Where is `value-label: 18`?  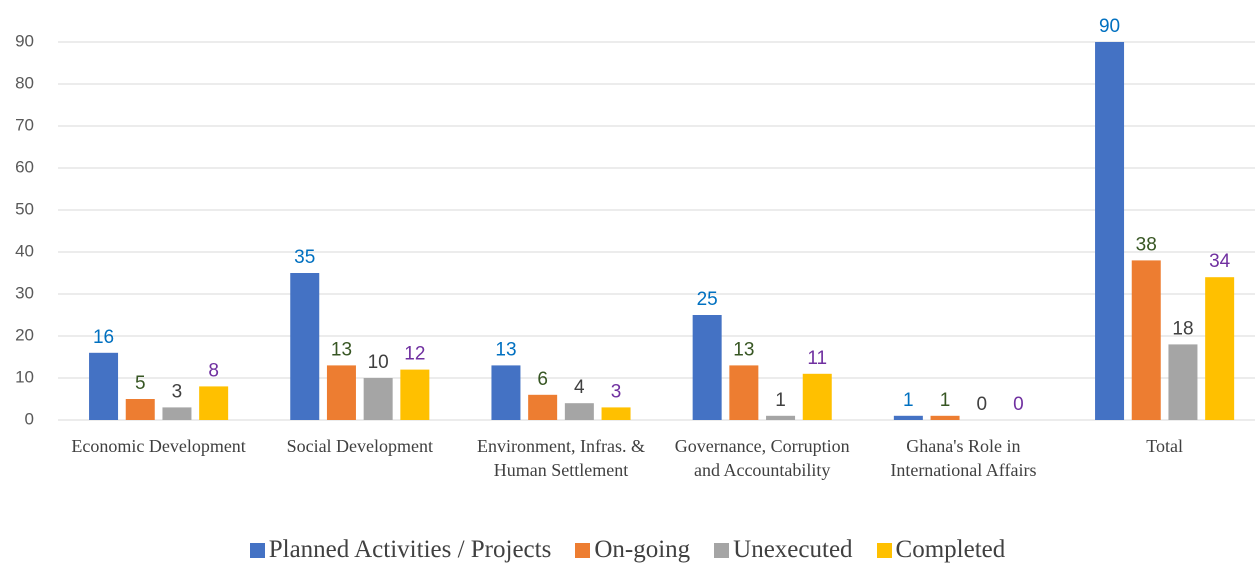
value-label: 18 is located at coordinates (1182, 328).